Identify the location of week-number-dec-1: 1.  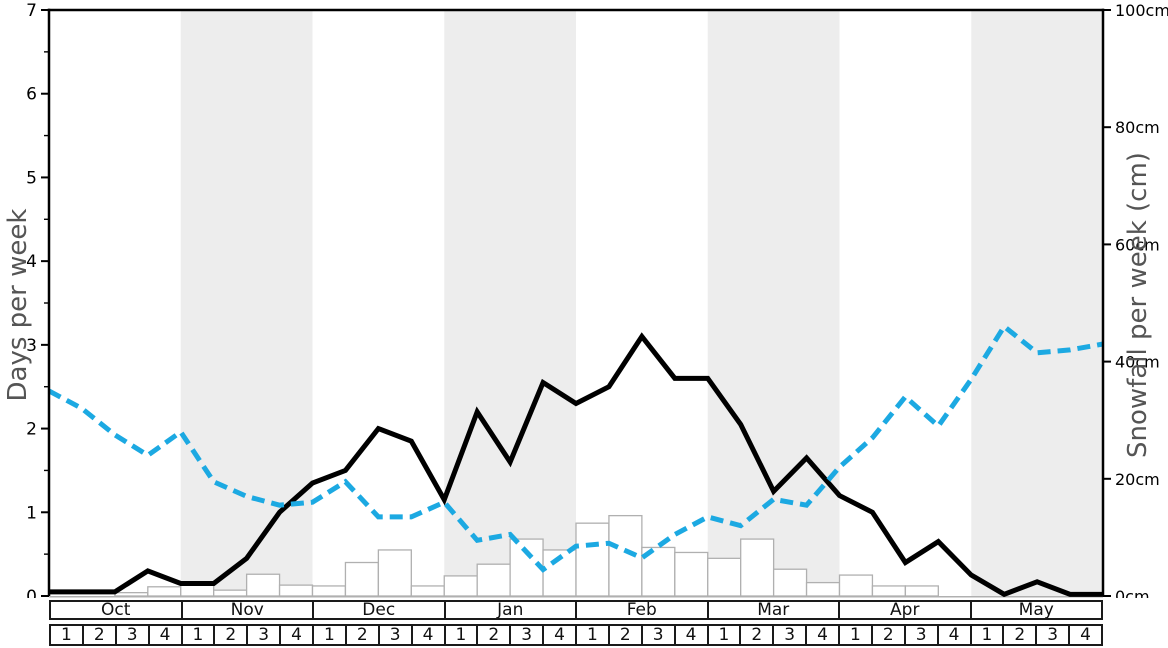
(328, 635).